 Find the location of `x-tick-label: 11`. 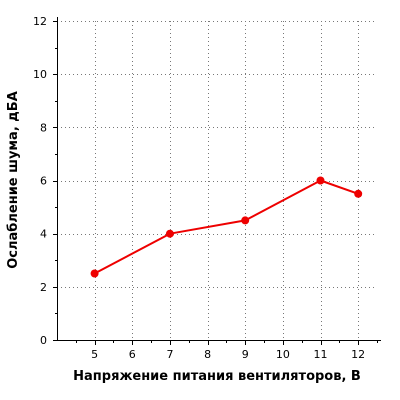

x-tick-label: 11 is located at coordinates (321, 354).